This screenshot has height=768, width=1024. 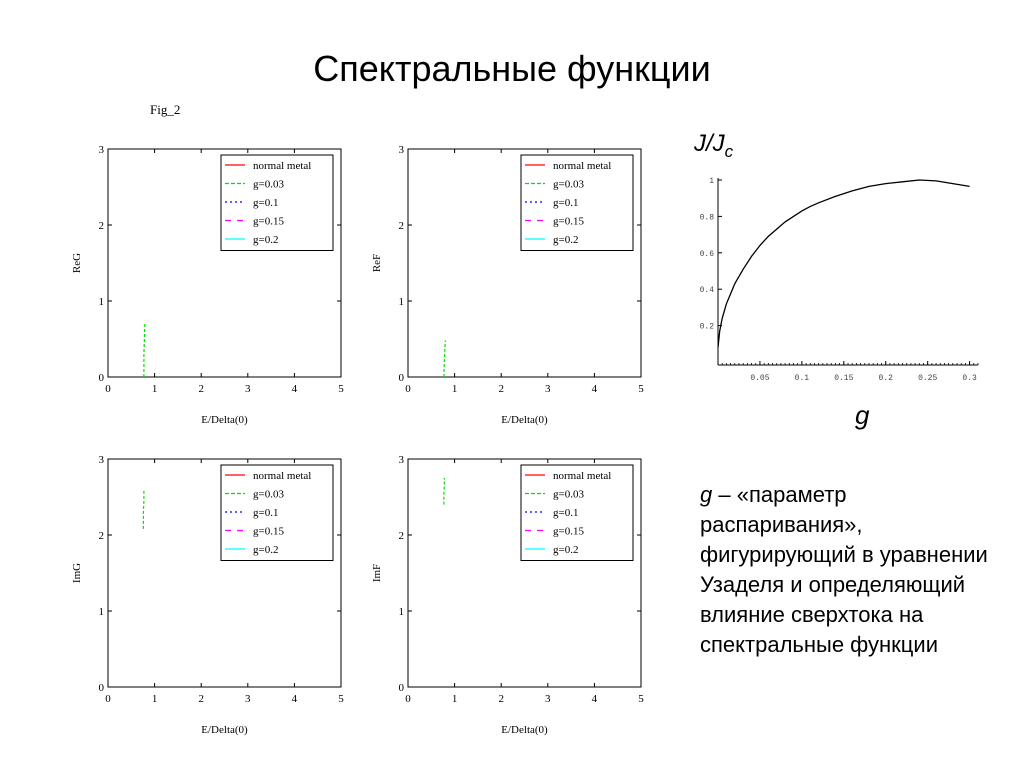 I want to click on jjc-y-tick-label: 0.6, so click(x=707, y=254).